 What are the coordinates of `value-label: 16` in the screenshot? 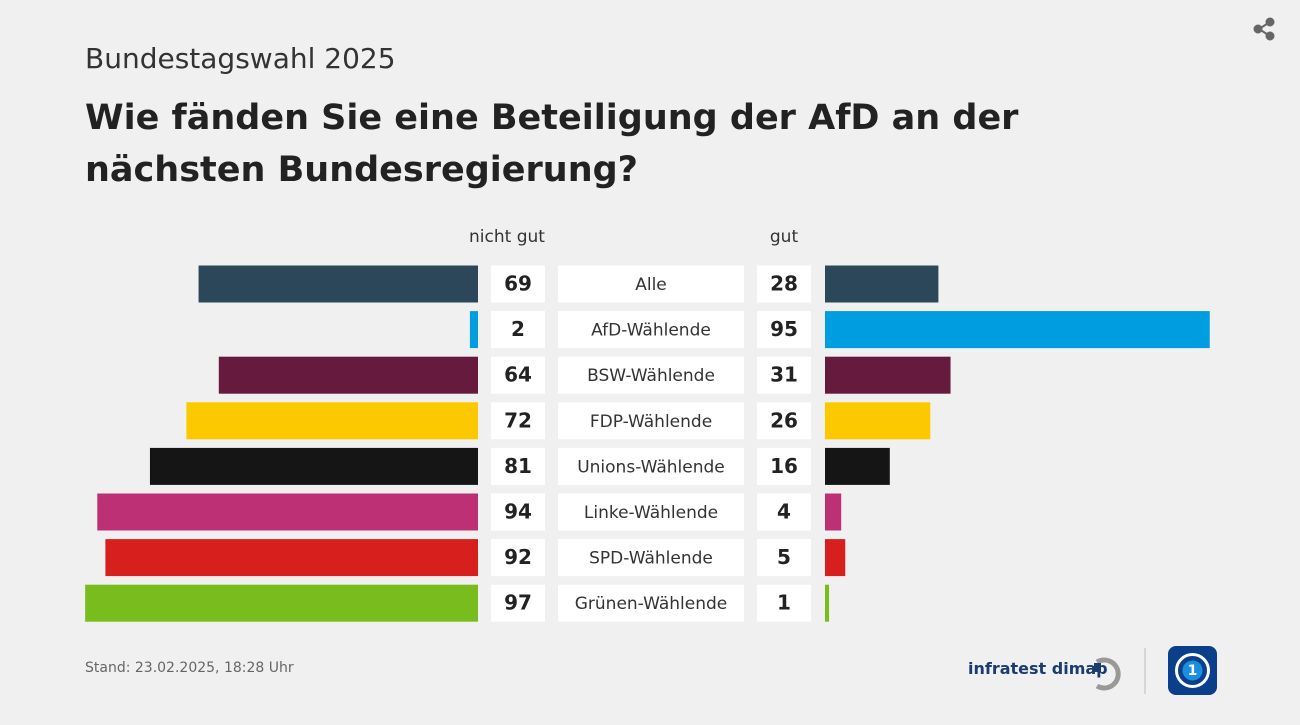 It's located at (784, 466).